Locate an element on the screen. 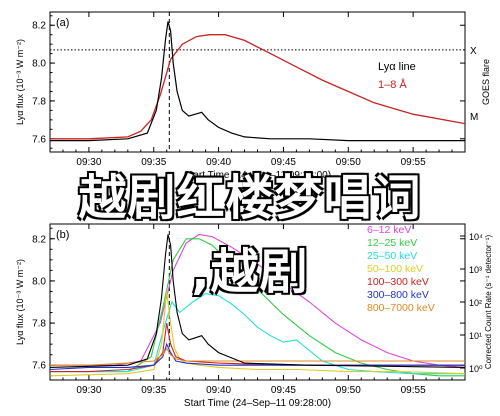 This screenshot has width=500, height=416. legend-entry: 12–25 keV is located at coordinates (392, 243).